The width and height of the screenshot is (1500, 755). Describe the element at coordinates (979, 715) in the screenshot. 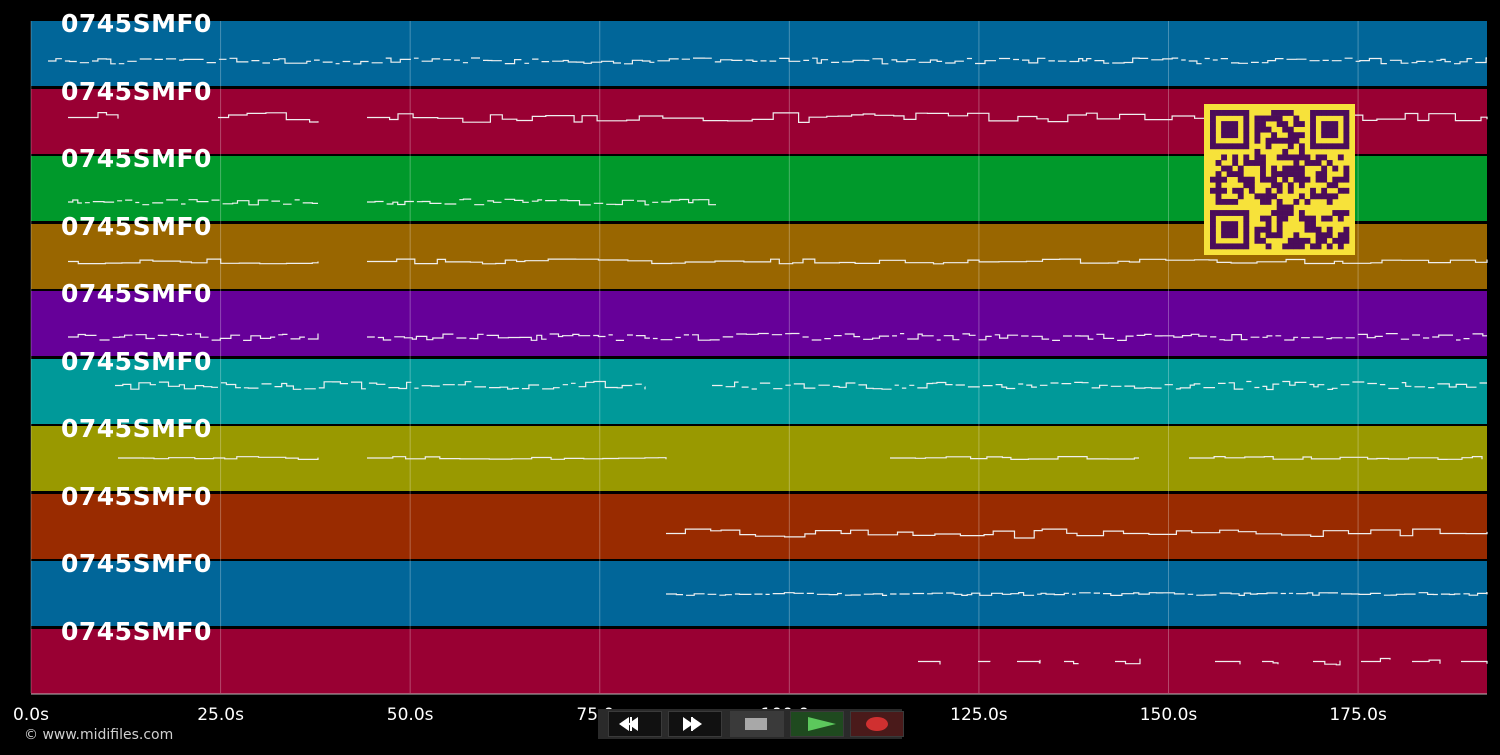

I see `time-tick-label: 125.0s` at that location.